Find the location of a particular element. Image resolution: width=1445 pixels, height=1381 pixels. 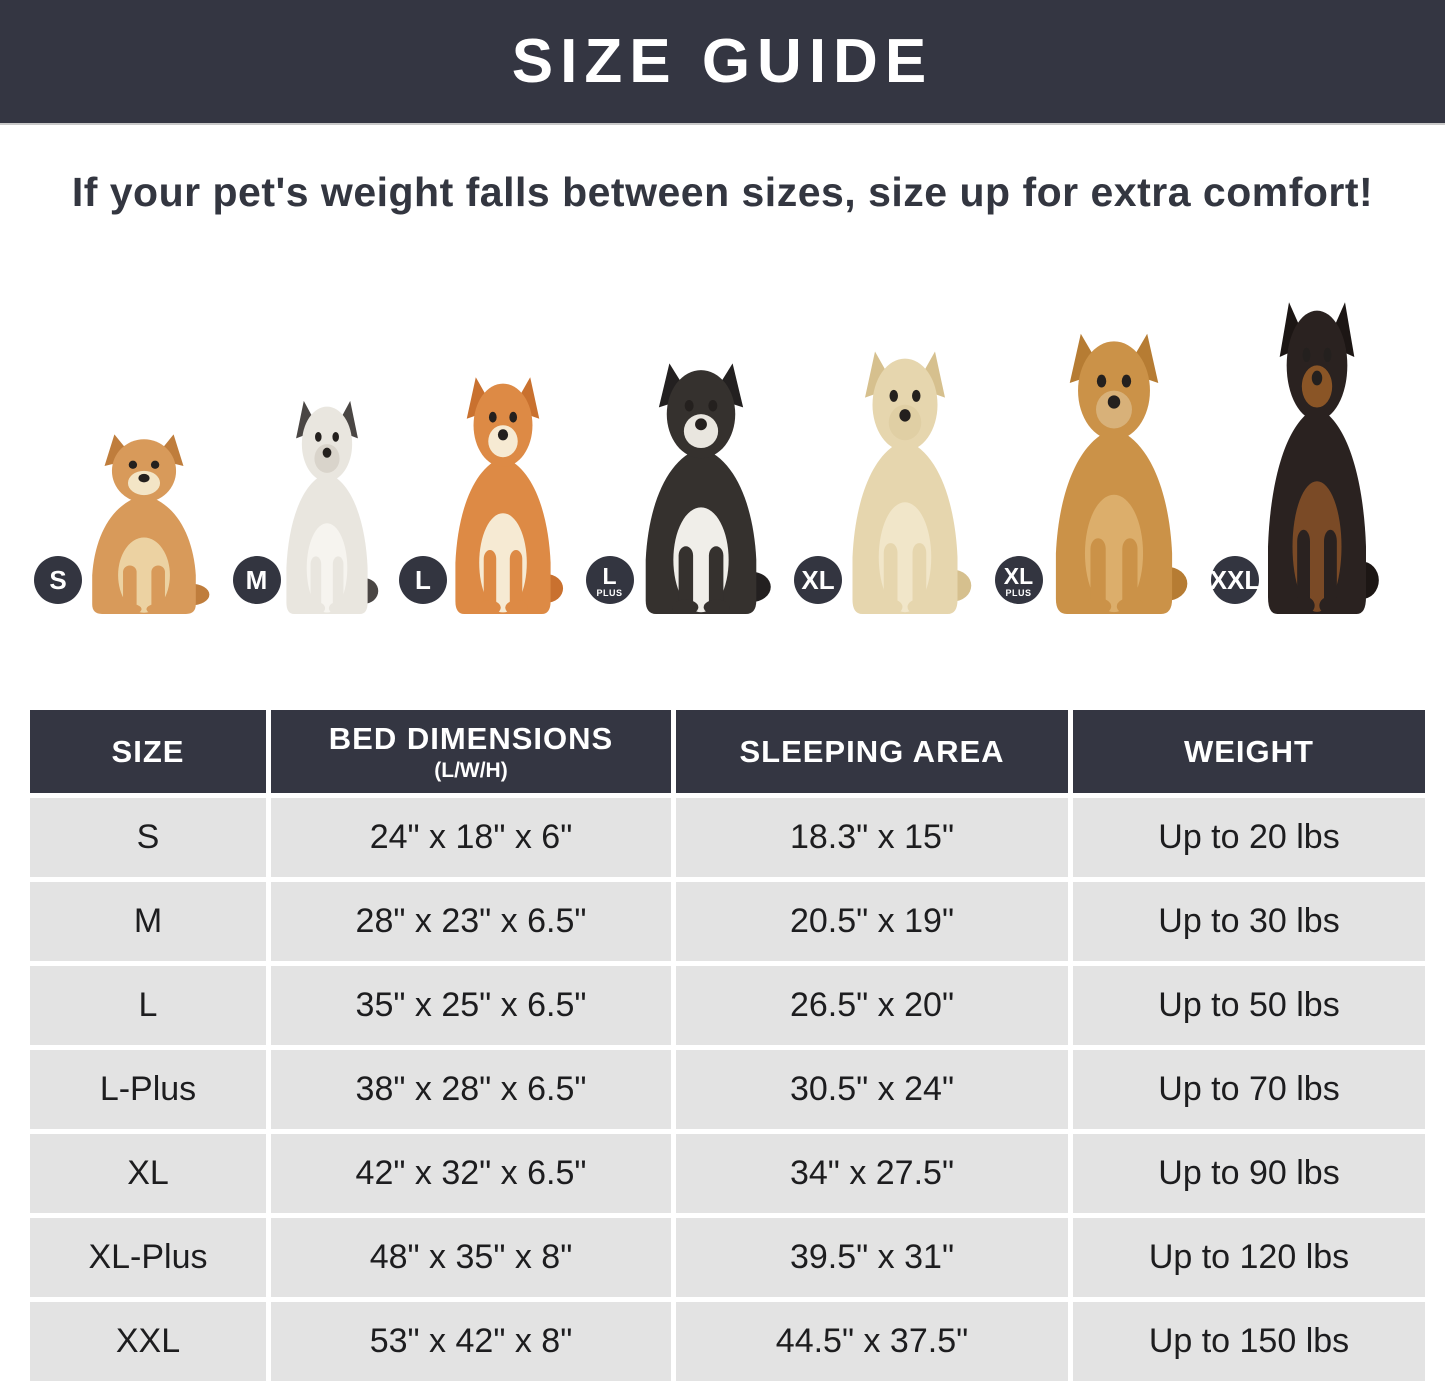

dog-figure-xl-plus: XL PLUS is located at coordinates (1095, 472).